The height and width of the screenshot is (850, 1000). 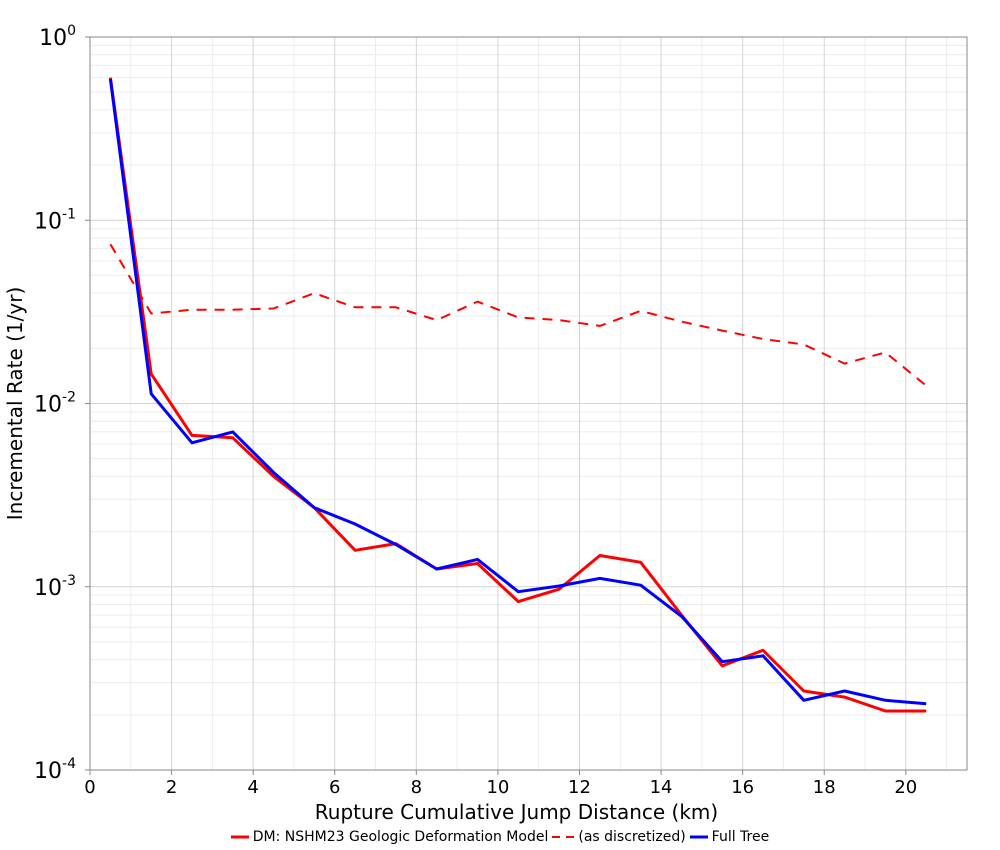 What do you see at coordinates (416, 787) in the screenshot?
I see `x-tick-label: 8` at bounding box center [416, 787].